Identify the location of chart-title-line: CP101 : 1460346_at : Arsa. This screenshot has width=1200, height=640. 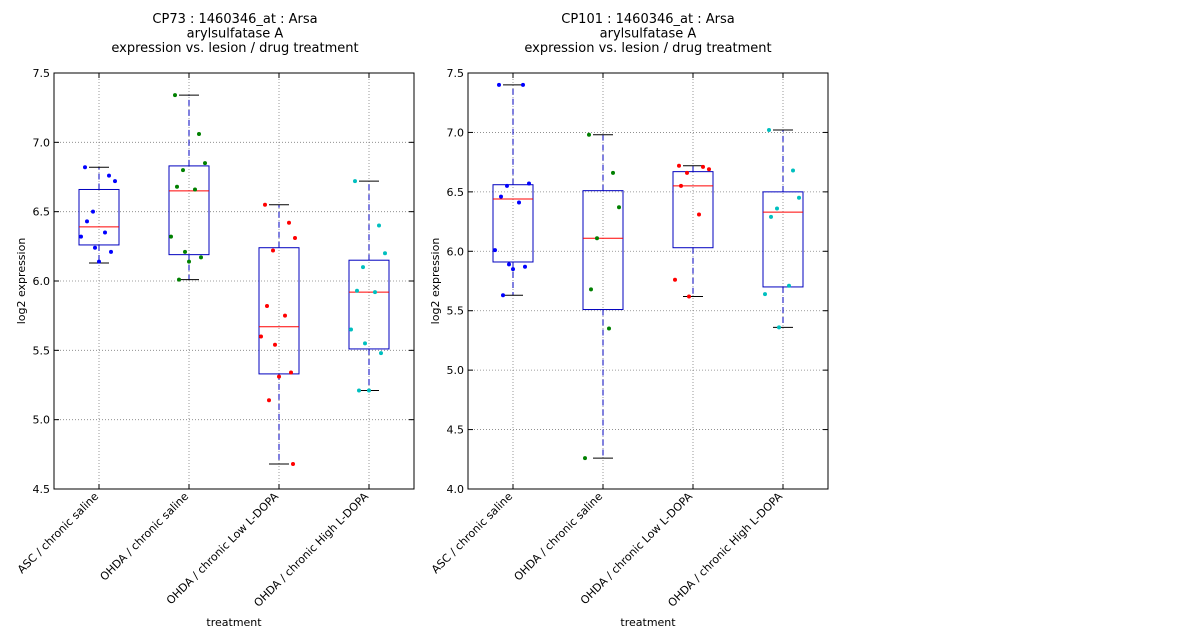
(647, 19).